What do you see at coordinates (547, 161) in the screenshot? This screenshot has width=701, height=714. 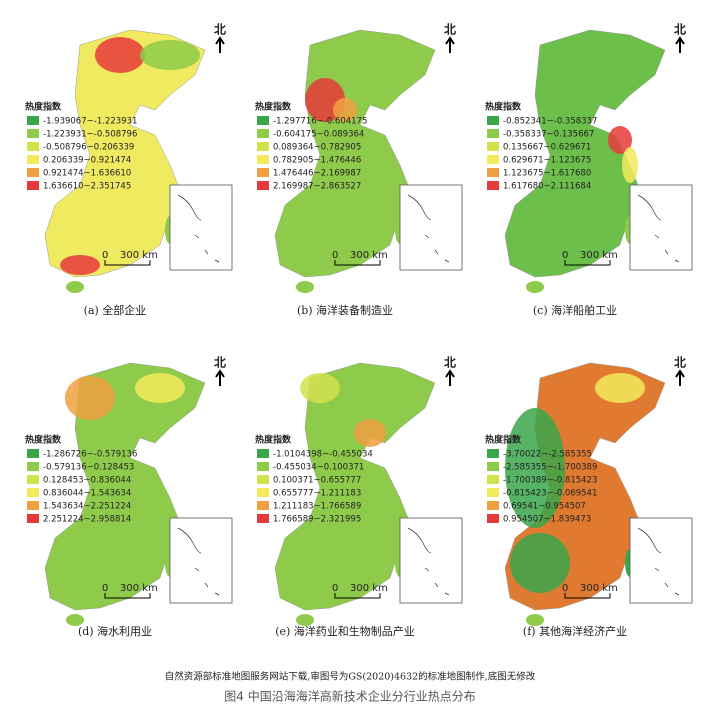 I see `legend-label: 0.629671~1.123675` at bounding box center [547, 161].